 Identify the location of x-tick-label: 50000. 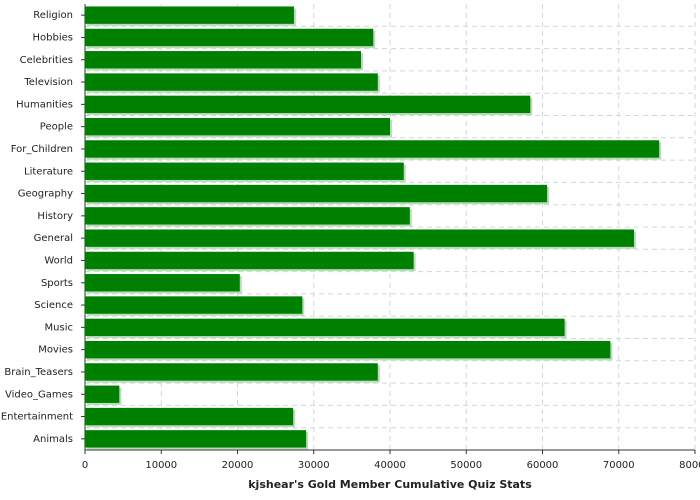
(466, 465).